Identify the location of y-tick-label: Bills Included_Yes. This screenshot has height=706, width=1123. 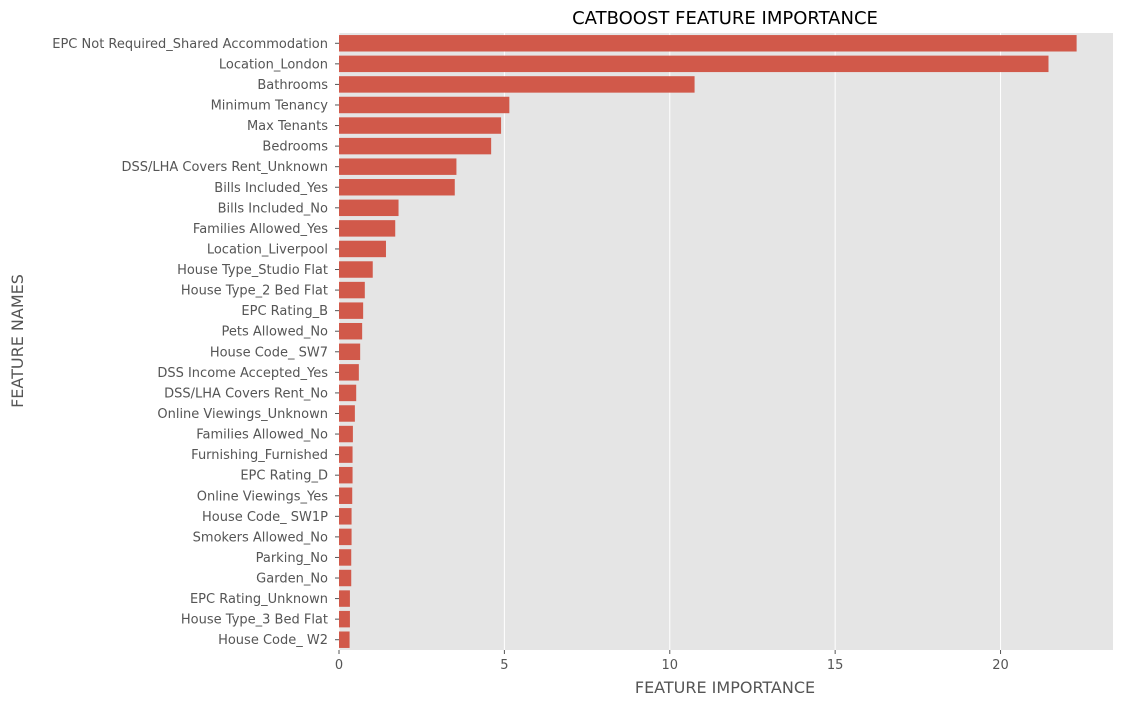
(271, 188).